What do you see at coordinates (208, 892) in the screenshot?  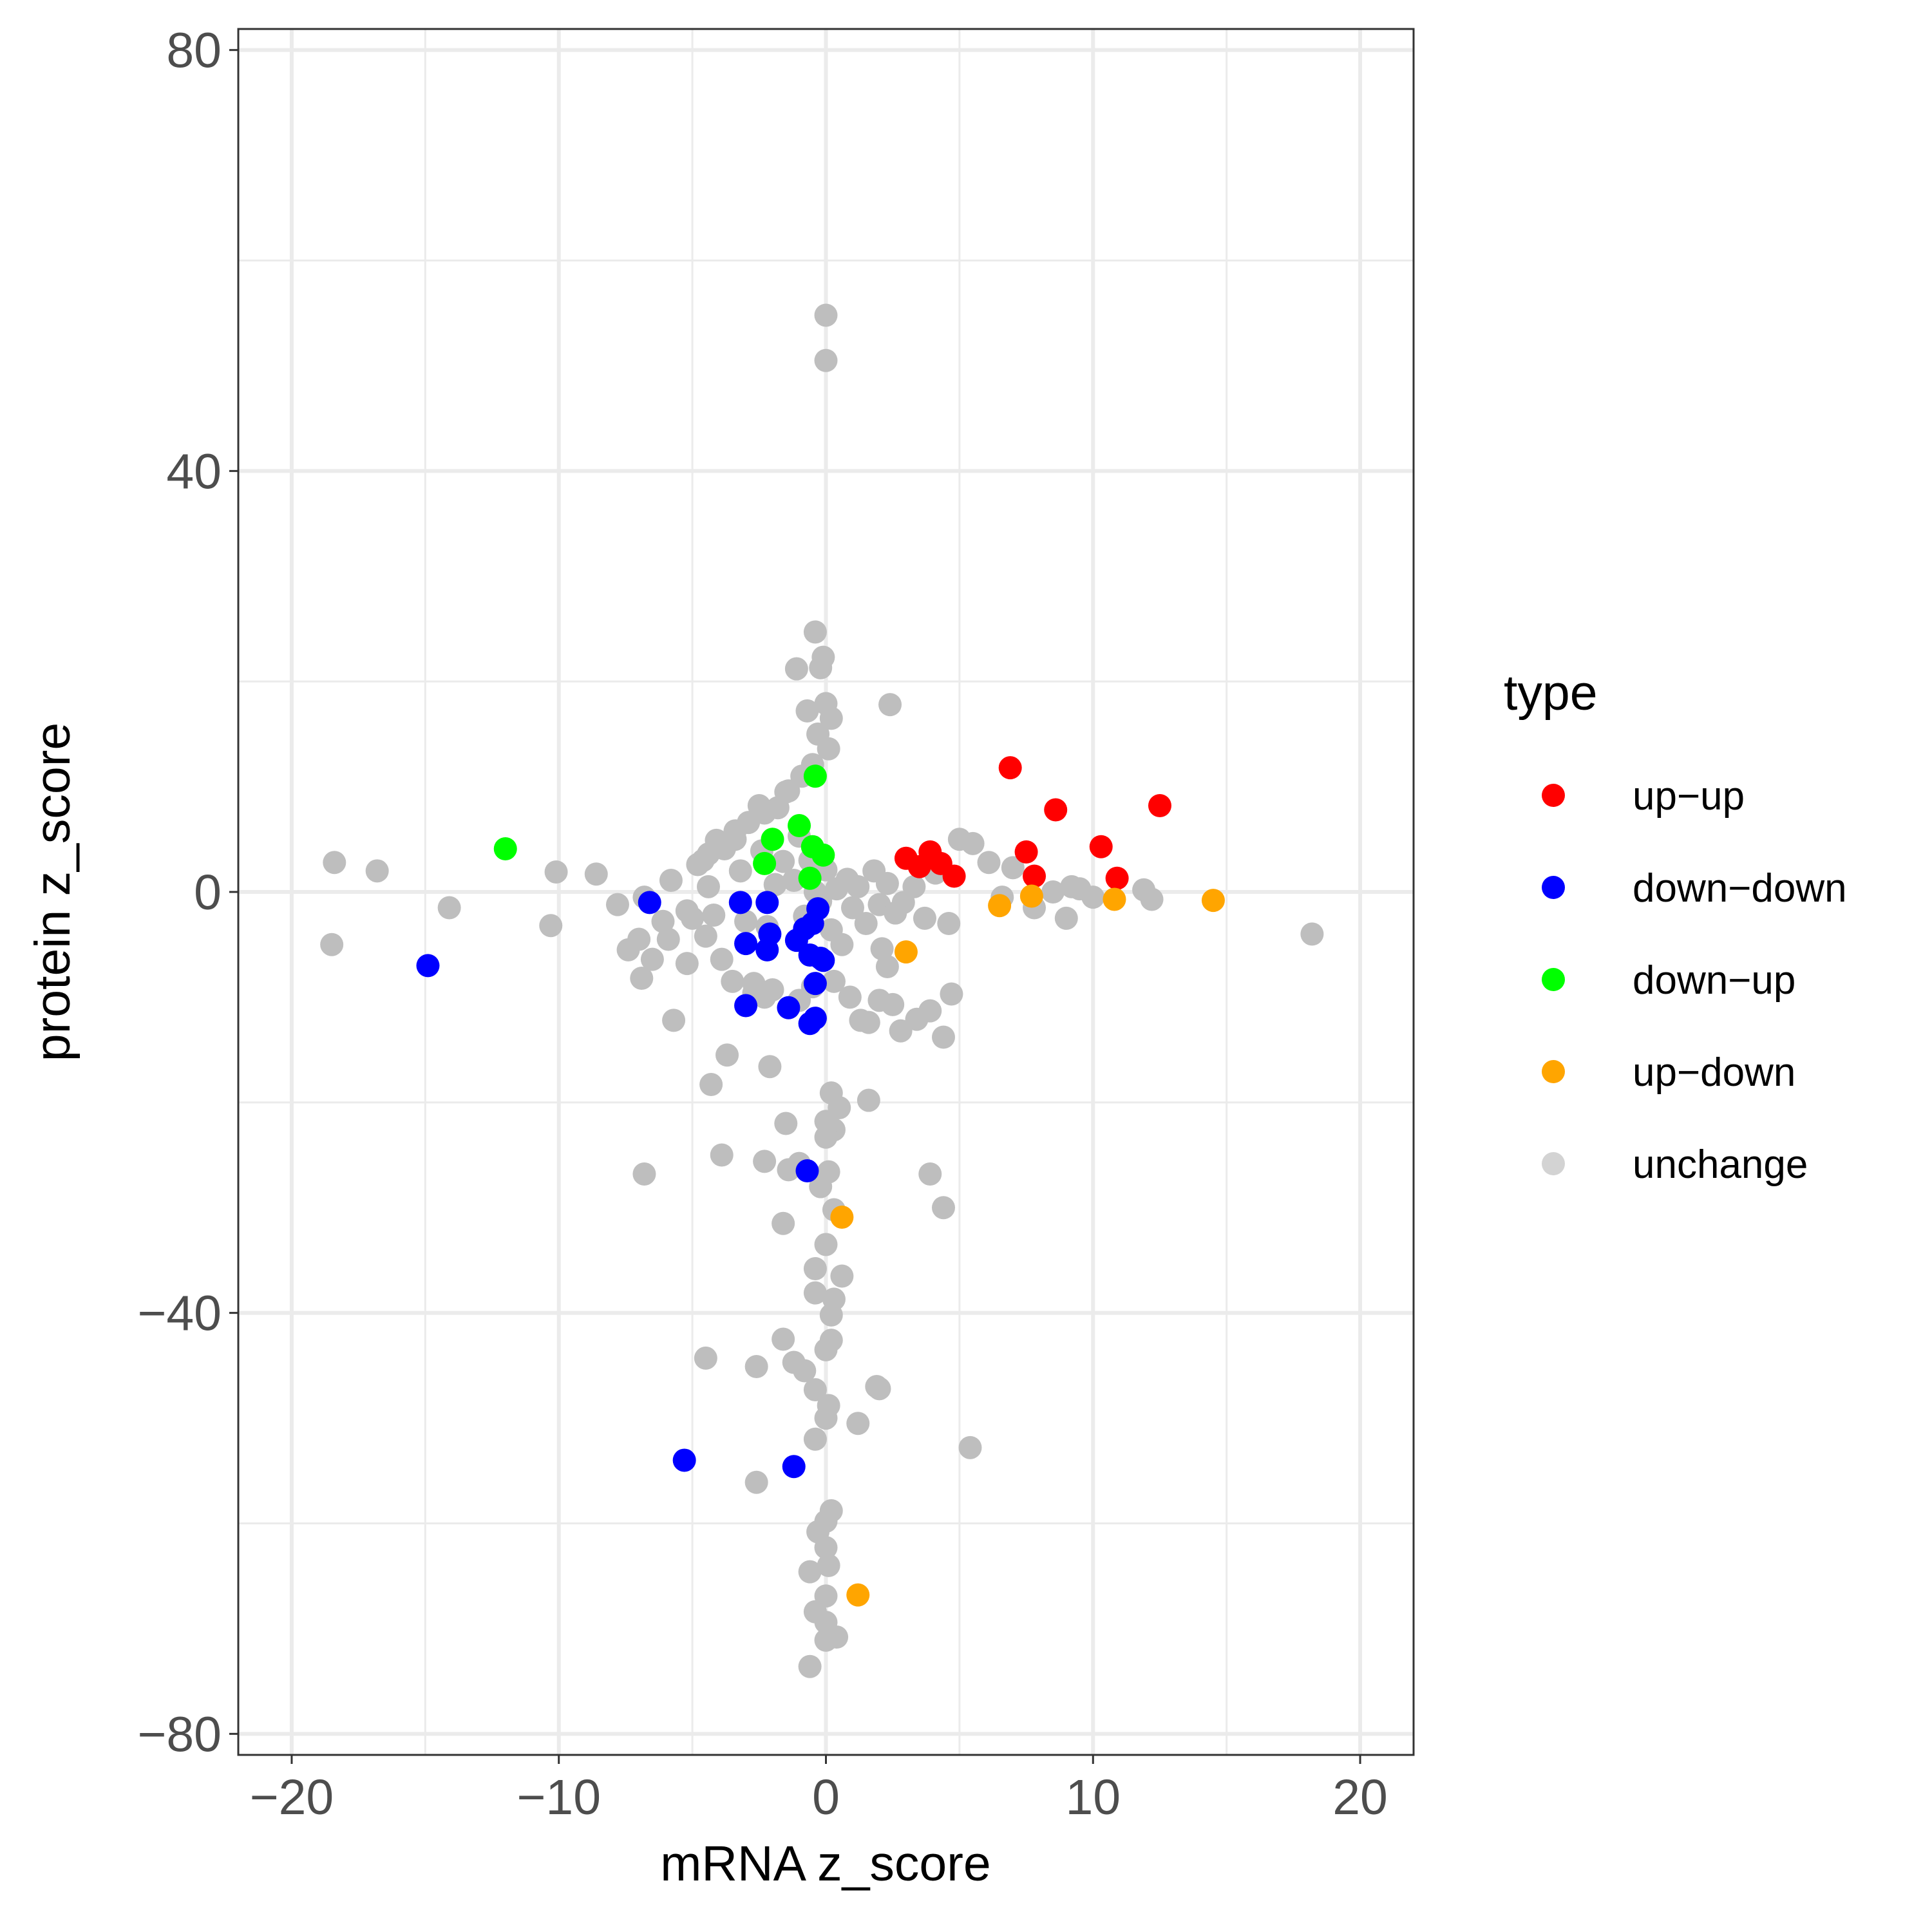 I see `y-tick-label: 0` at bounding box center [208, 892].